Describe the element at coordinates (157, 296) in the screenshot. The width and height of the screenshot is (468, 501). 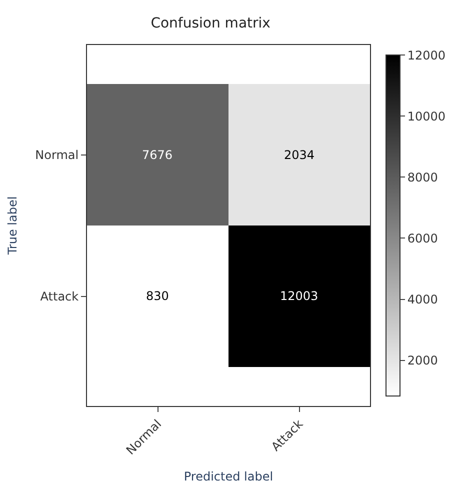
I see `data-label: 830` at that location.